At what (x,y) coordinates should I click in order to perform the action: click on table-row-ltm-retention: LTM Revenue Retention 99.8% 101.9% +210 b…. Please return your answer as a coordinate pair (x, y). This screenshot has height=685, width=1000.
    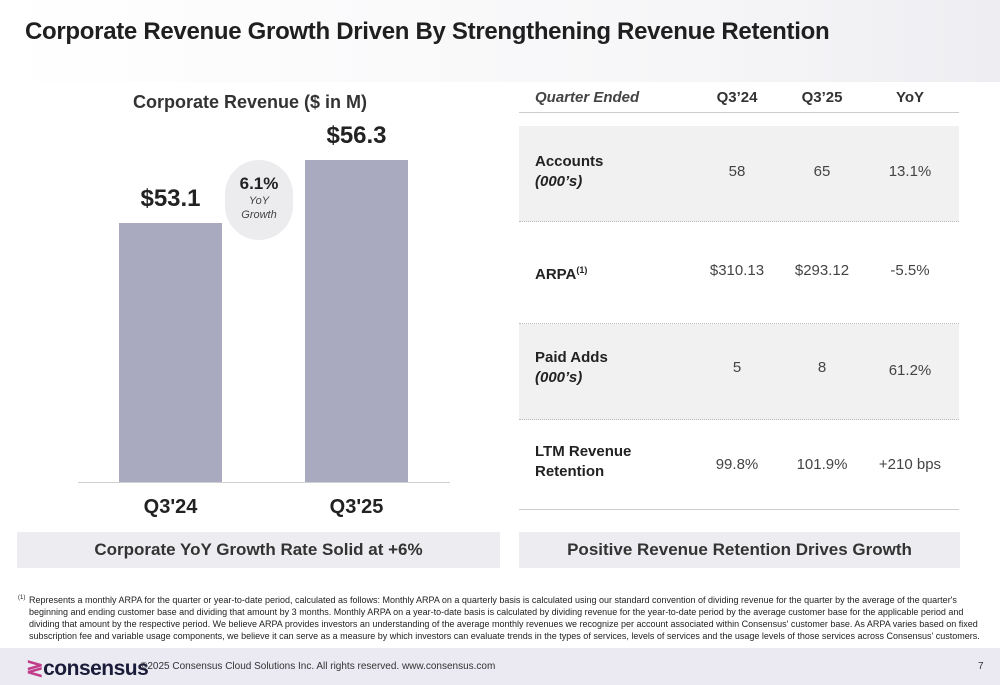
    Looking at the image, I should click on (739, 465).